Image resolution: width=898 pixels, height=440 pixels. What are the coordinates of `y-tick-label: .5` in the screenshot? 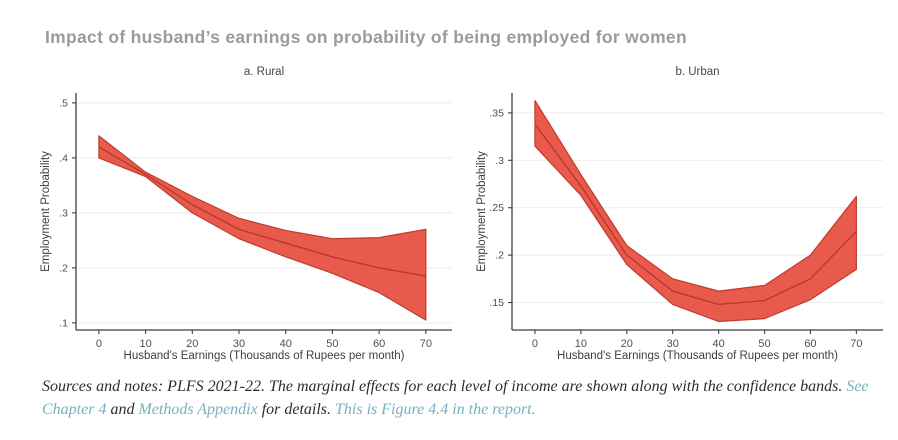 It's located at (63, 103).